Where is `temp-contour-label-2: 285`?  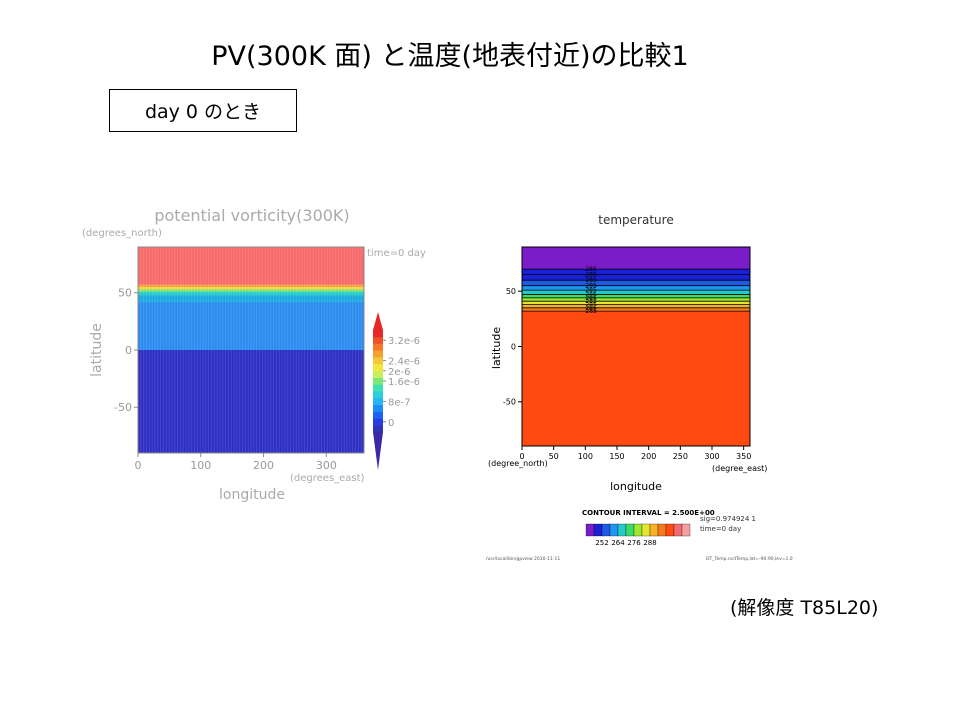
temp-contour-label-2: 285 is located at coordinates (591, 304).